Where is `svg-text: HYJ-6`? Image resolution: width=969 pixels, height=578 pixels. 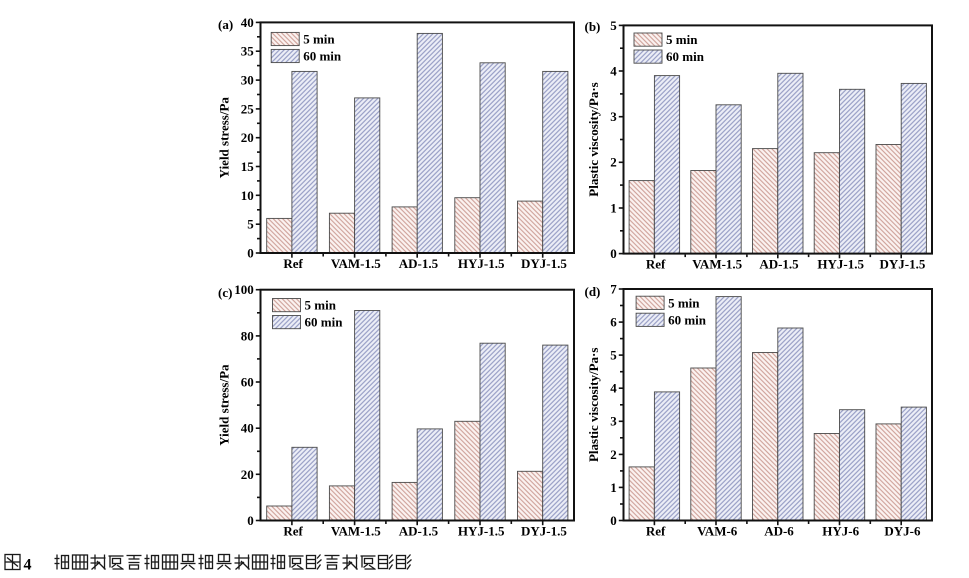
svg-text: HYJ-6 is located at coordinates (840, 531).